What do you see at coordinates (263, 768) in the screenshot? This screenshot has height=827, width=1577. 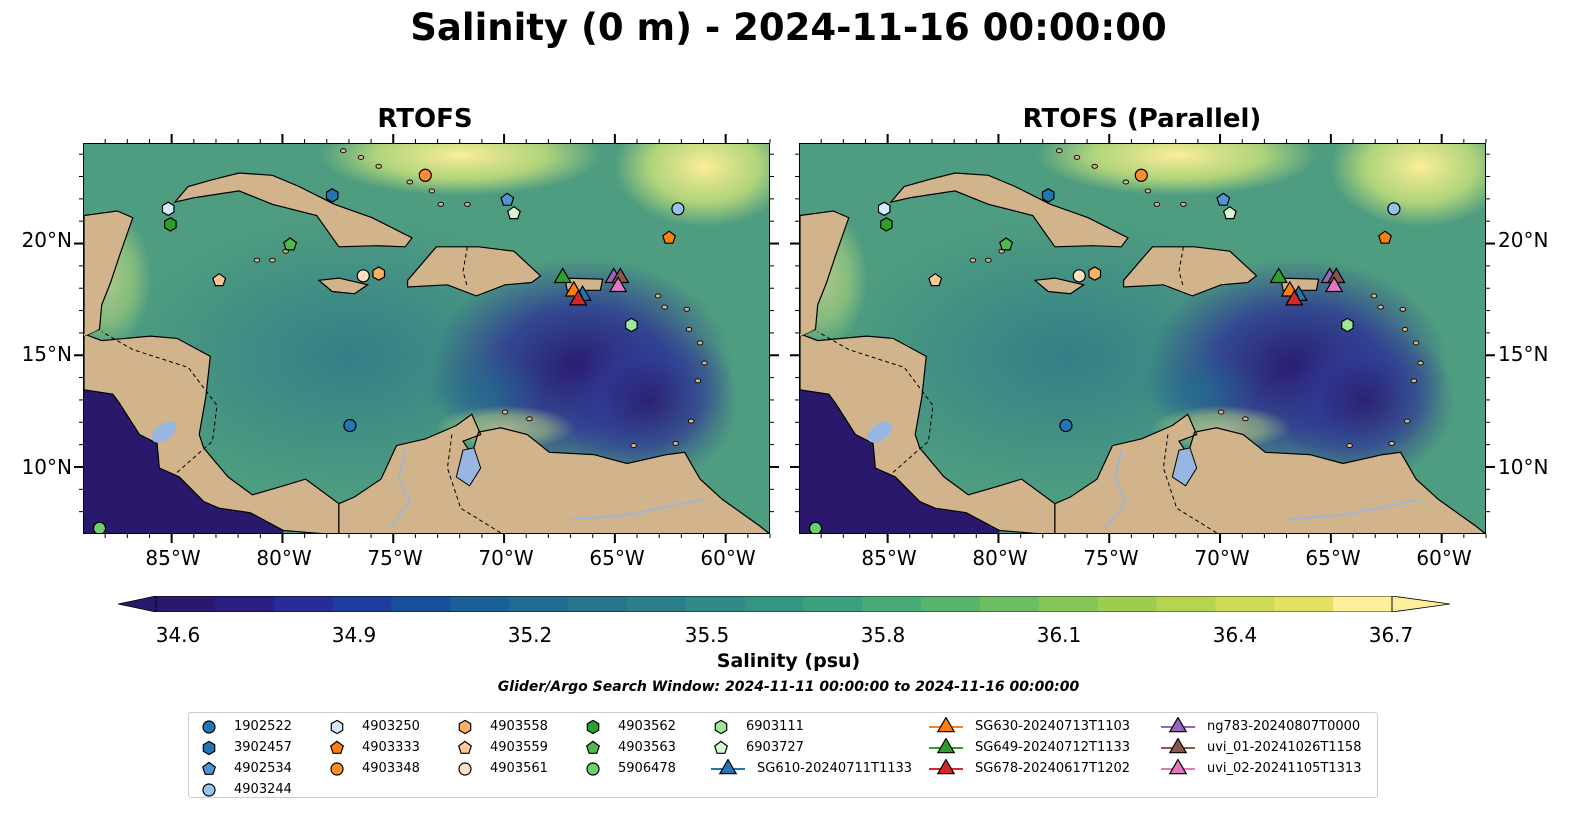 I see `legend-item-label: 4902534` at bounding box center [263, 768].